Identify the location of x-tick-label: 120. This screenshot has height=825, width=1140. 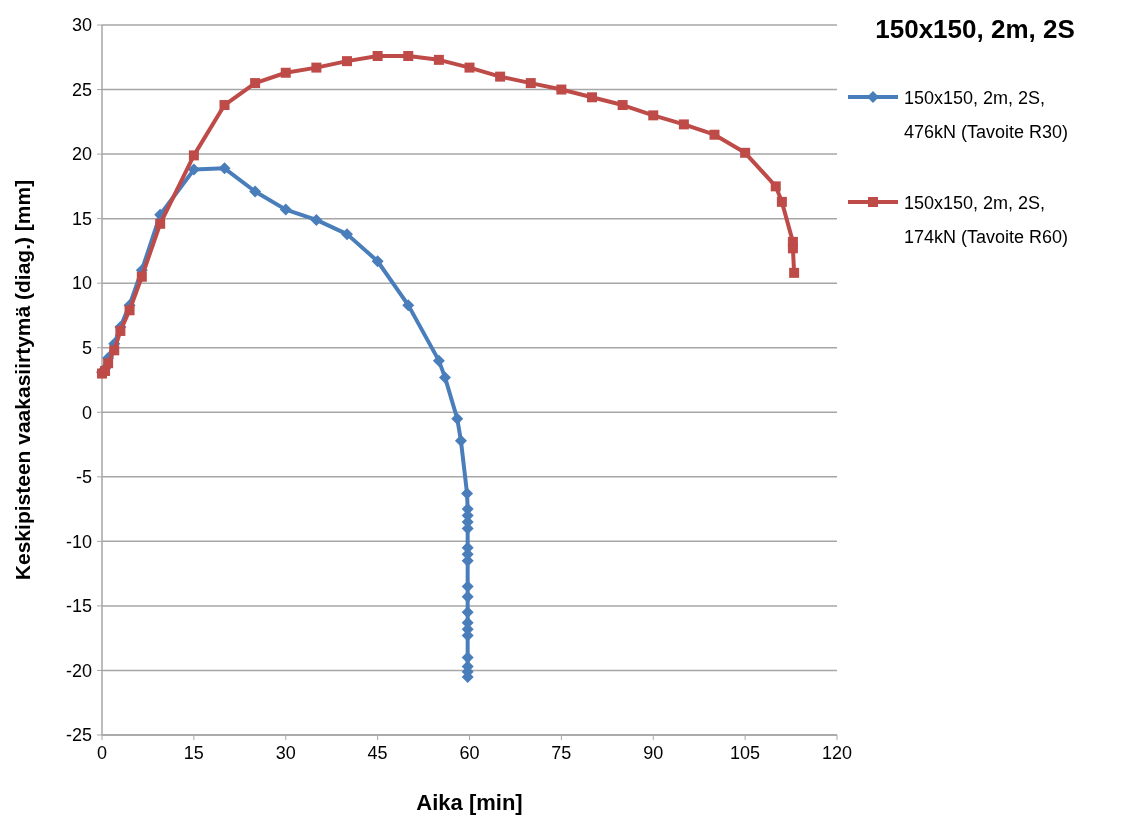
(837, 753).